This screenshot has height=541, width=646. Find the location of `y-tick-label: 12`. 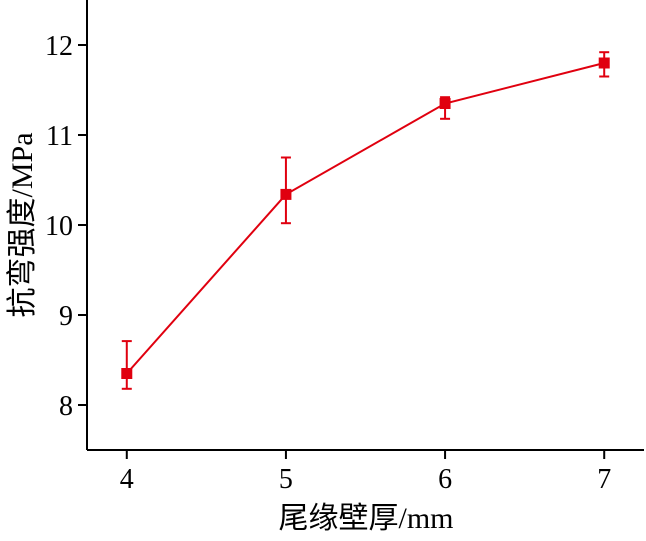

y-tick-label: 12 is located at coordinates (59, 46).